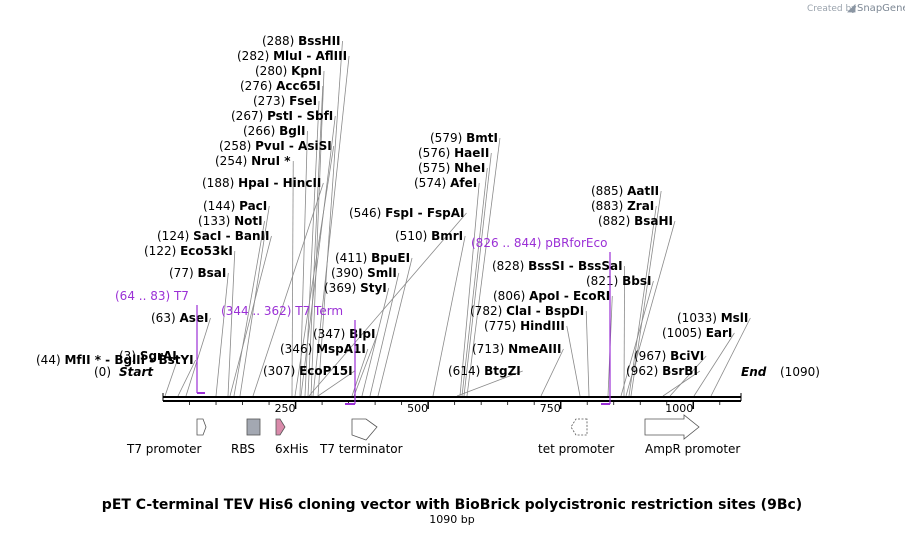  What do you see at coordinates (231, 236) in the screenshot?
I see `site-enzyme-name: SacI - BanII` at bounding box center [231, 236].